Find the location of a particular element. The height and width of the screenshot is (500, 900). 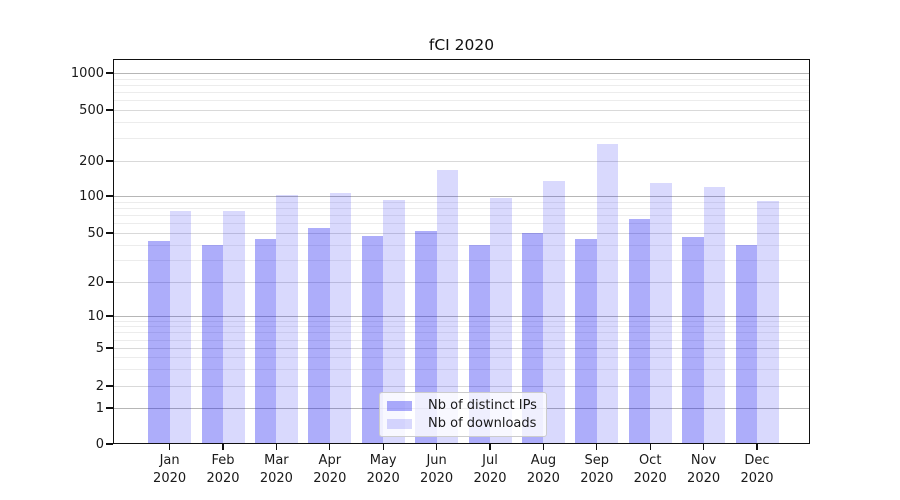

y-tick-label: 5 is located at coordinates (99, 348).